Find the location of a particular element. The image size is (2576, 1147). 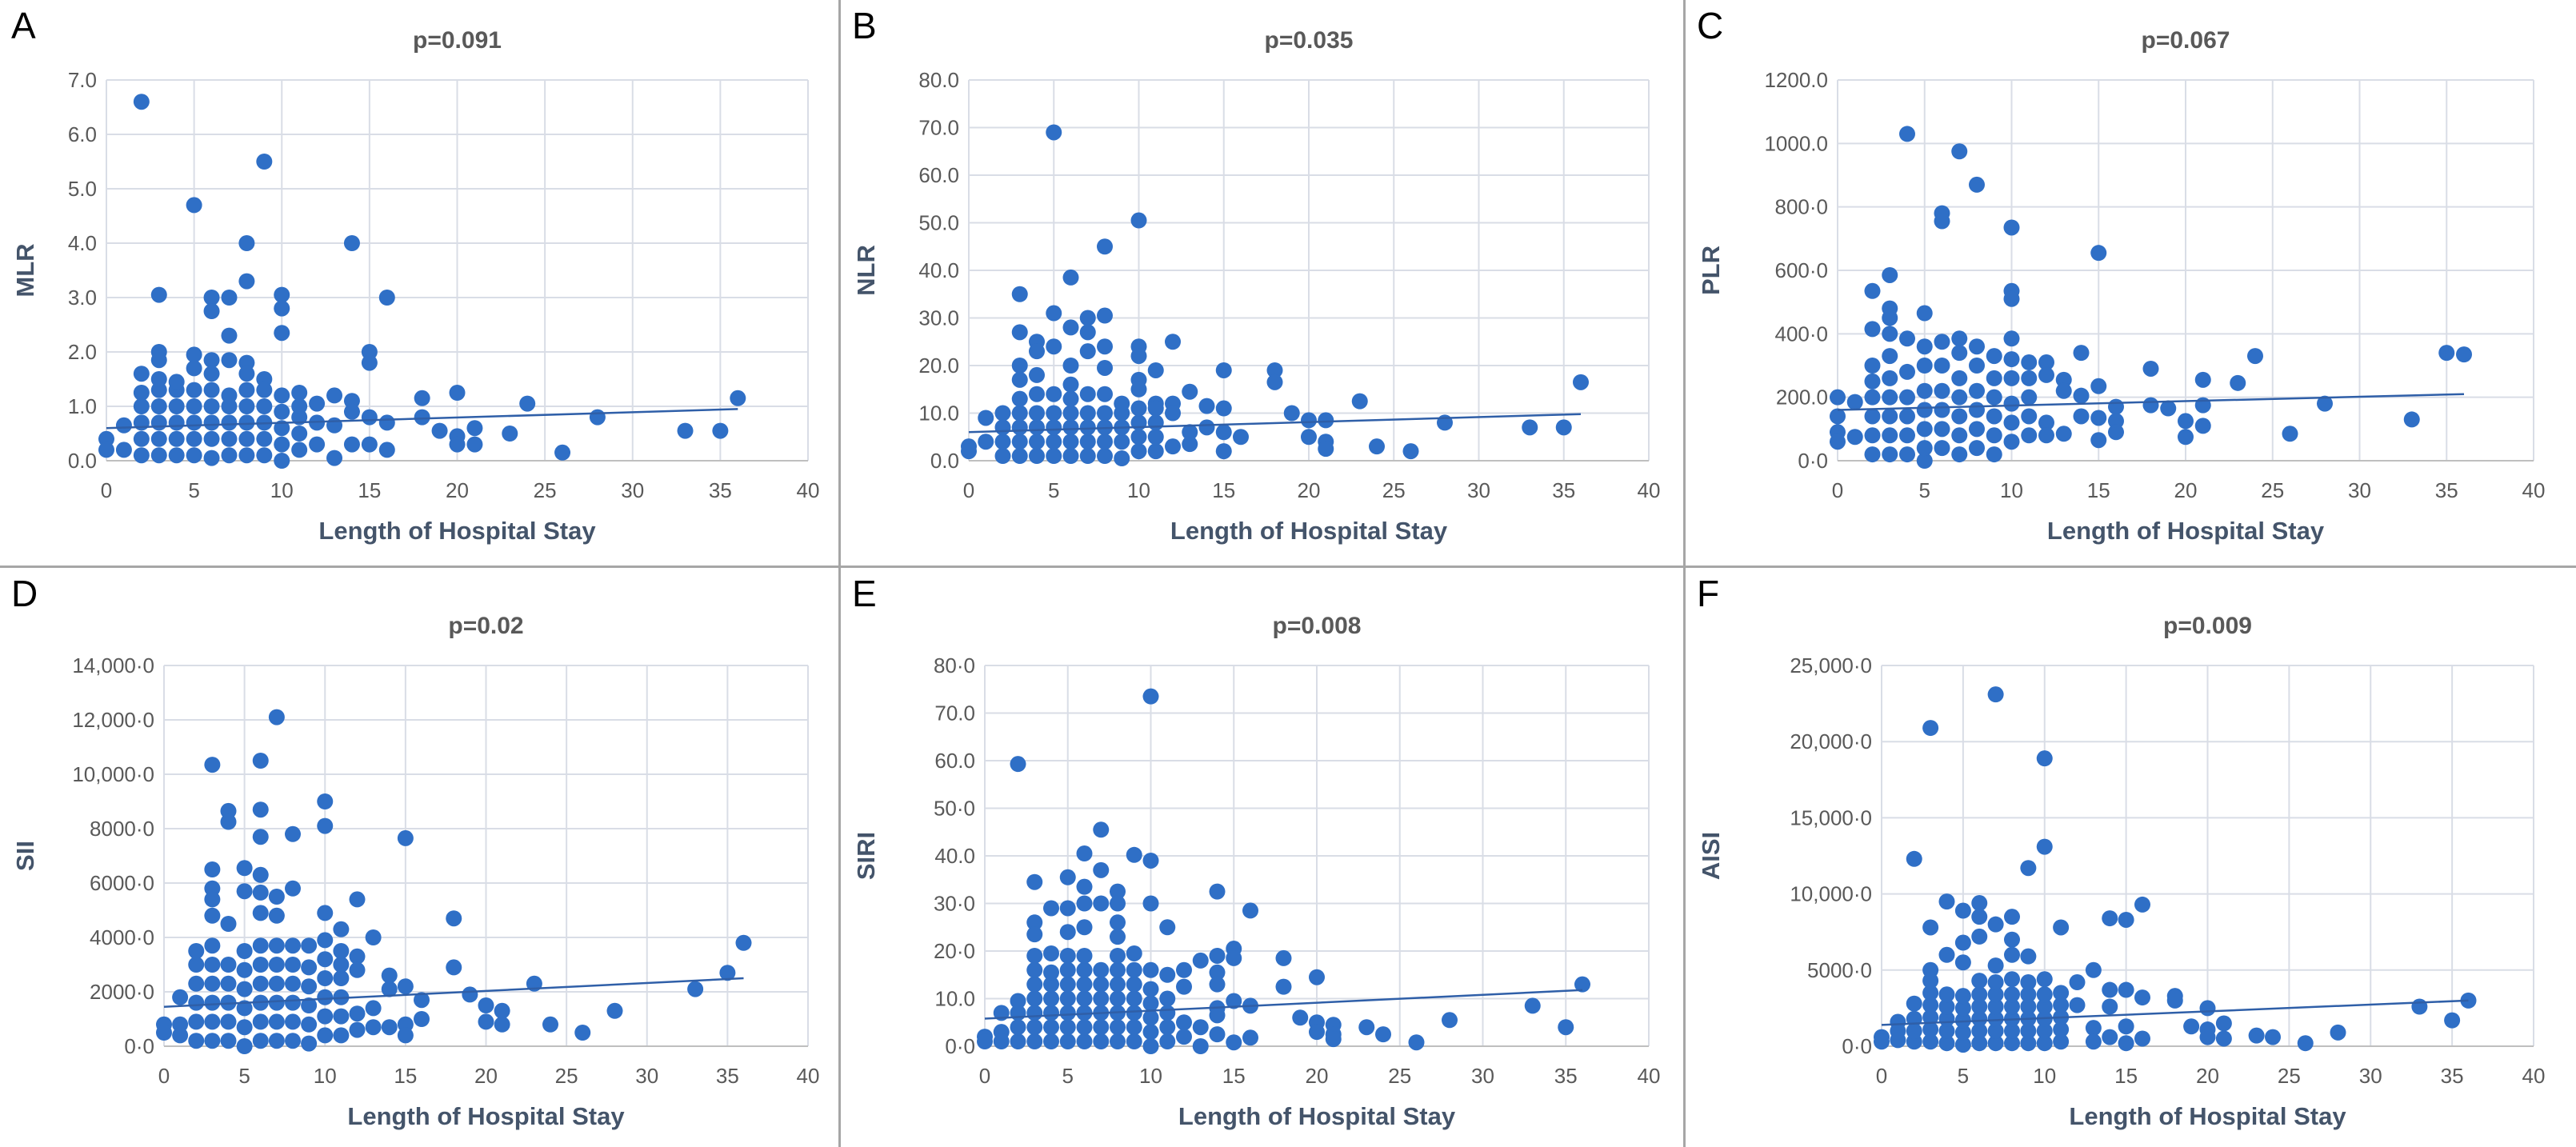

y-tick-label: 70.0 is located at coordinates (938, 128).